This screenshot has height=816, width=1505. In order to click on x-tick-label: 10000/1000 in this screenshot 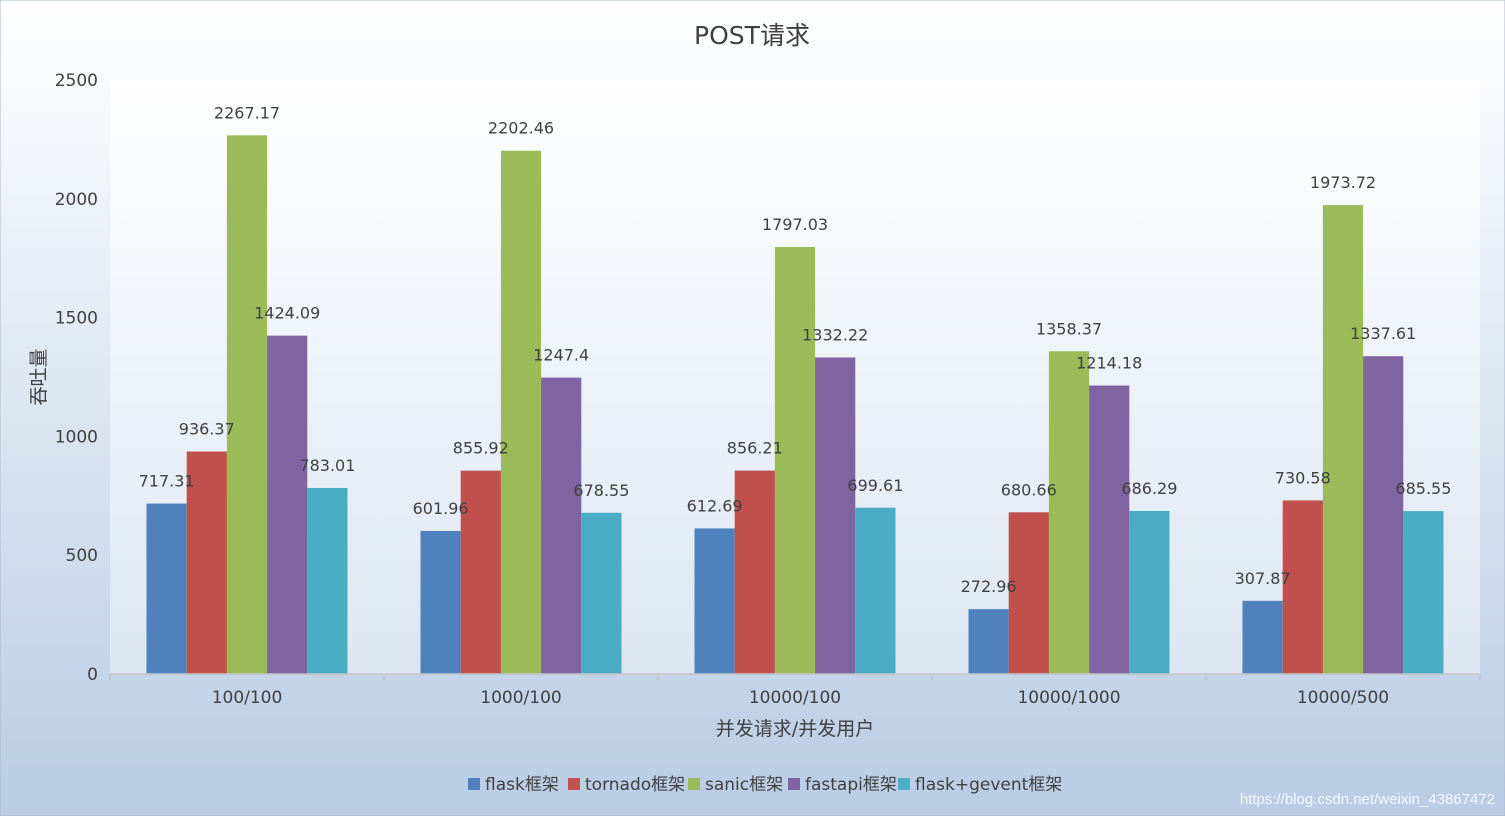, I will do `click(1068, 698)`.